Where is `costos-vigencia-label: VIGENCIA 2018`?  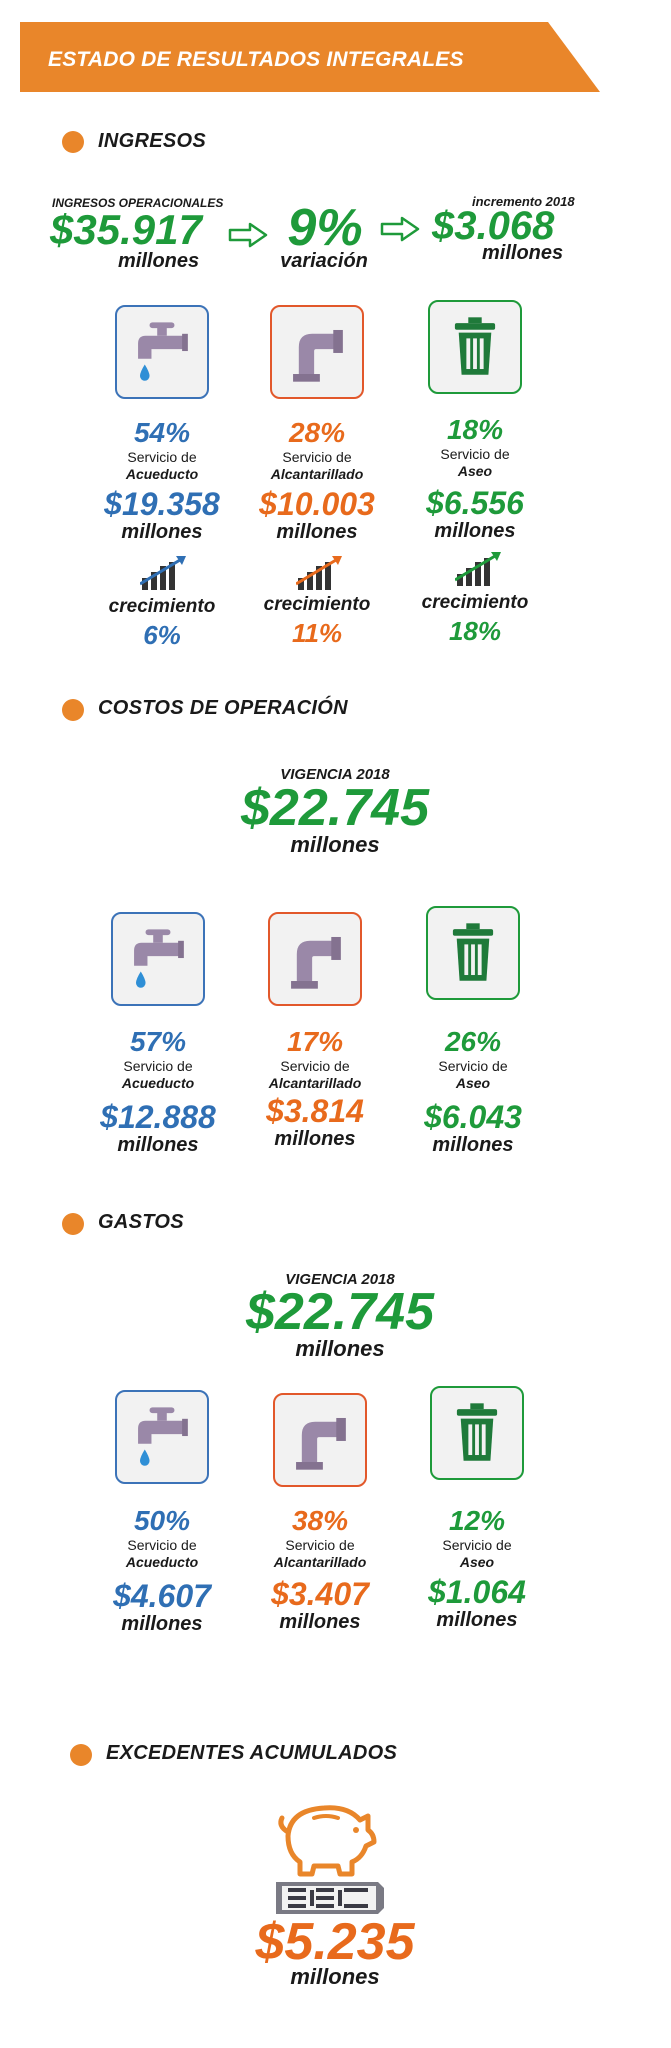
costos-vigencia-label: VIGENCIA 2018 is located at coordinates (335, 774).